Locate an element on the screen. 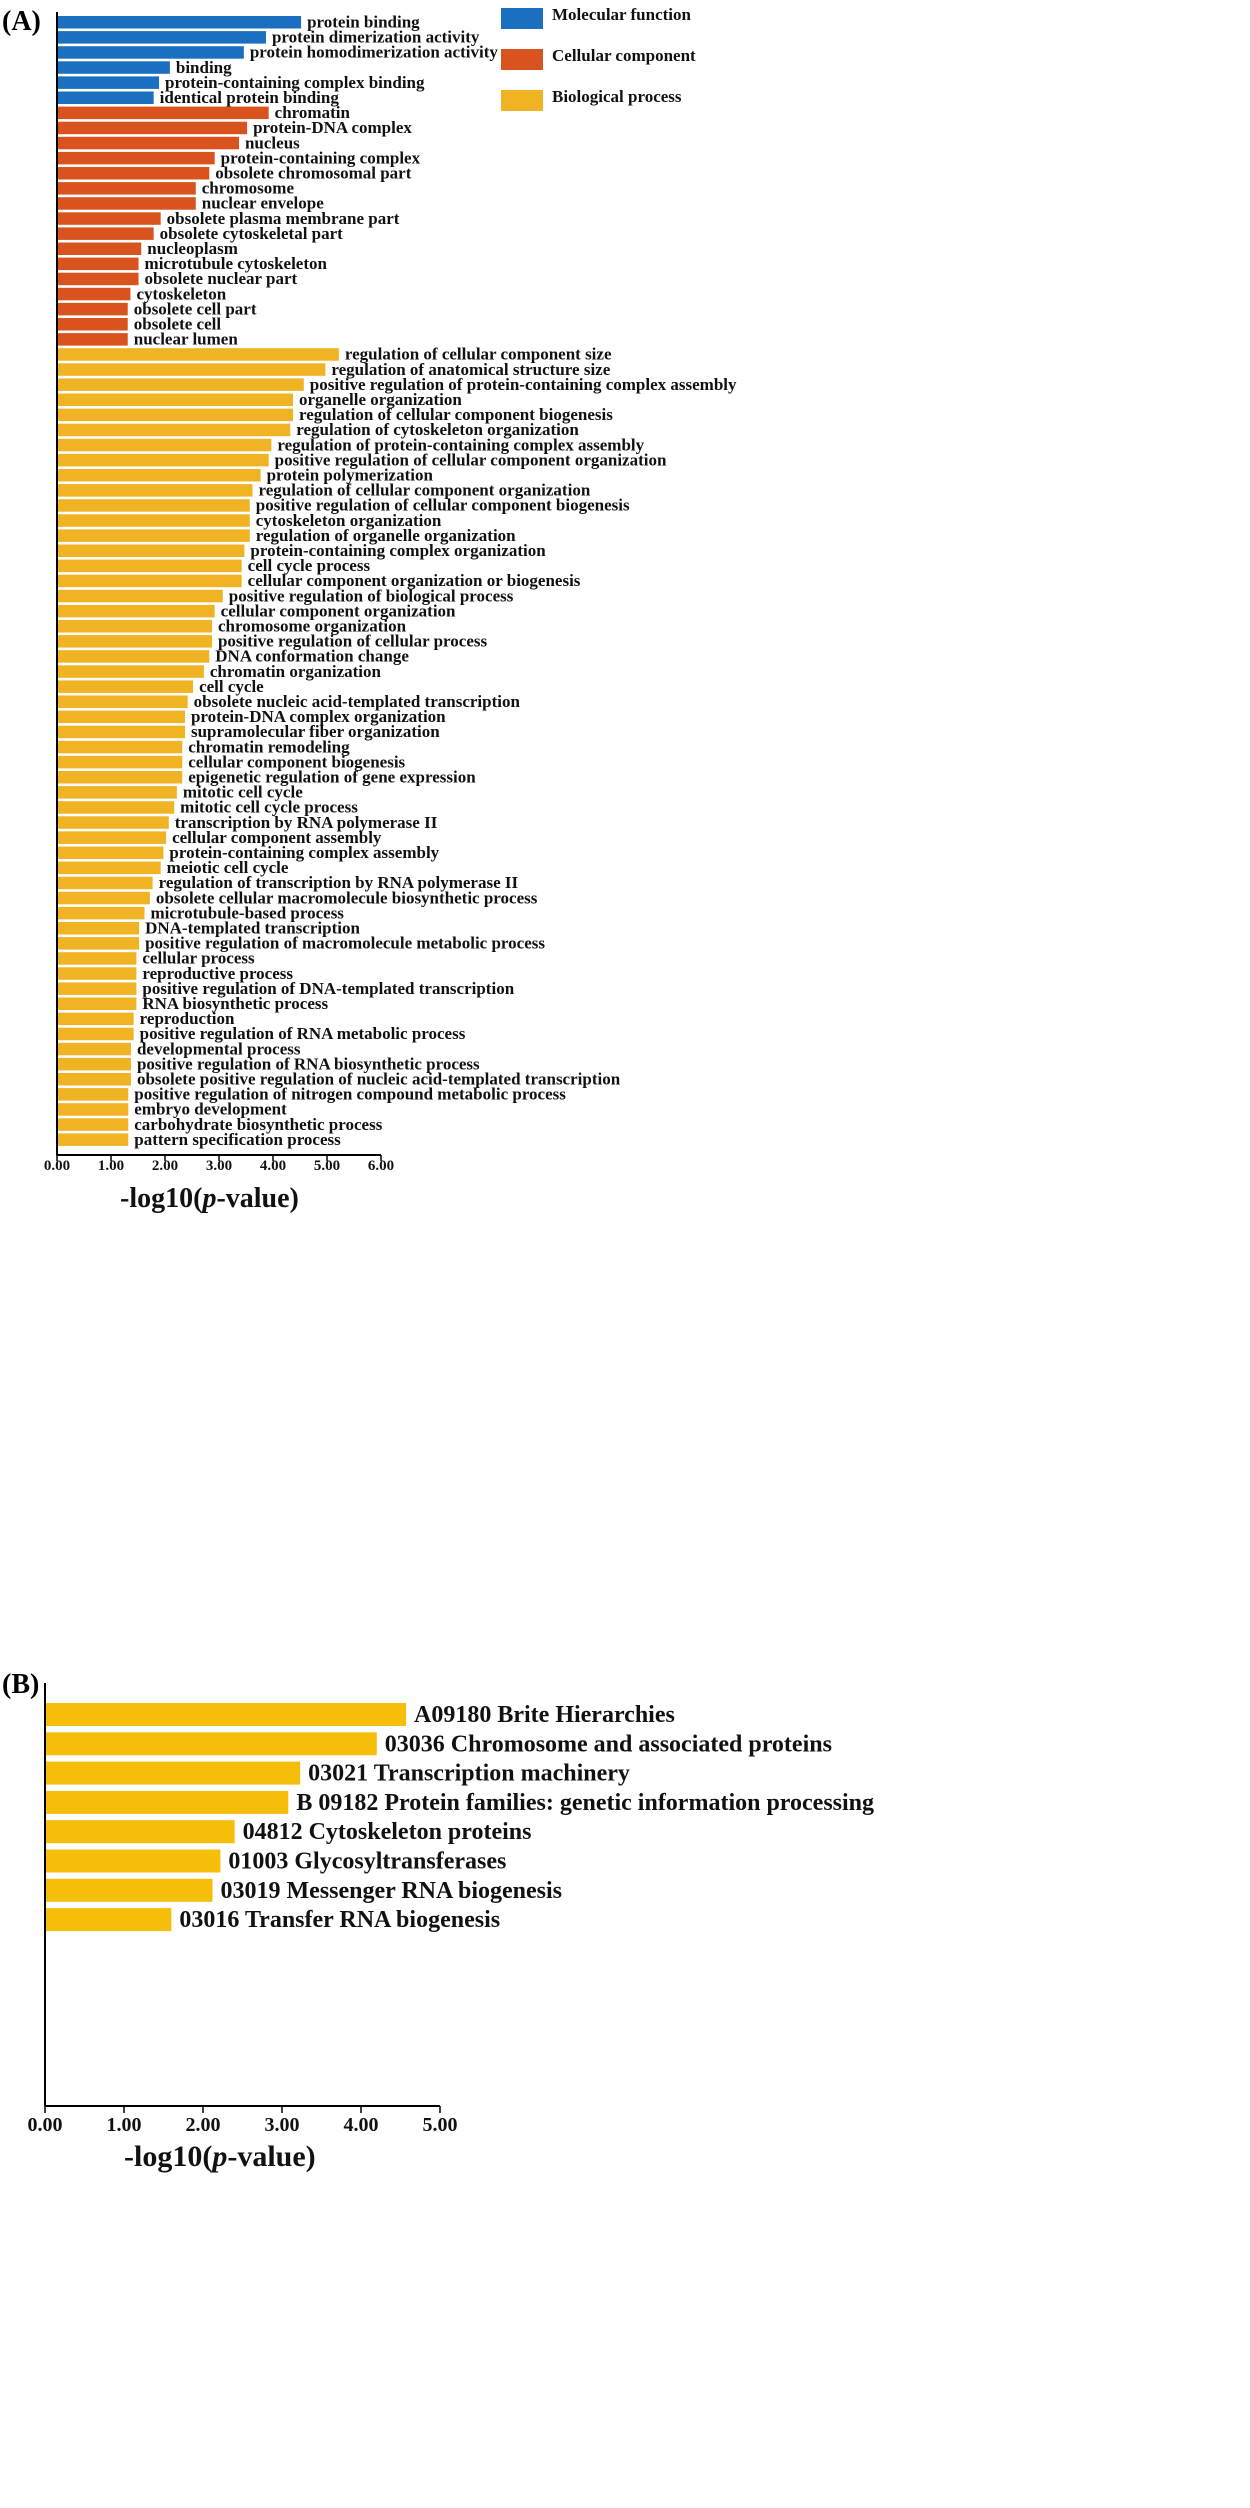 This screenshot has width=1250, height=2508. bar-label: 03019 Messenger RNA biogenesis is located at coordinates (391, 1891).